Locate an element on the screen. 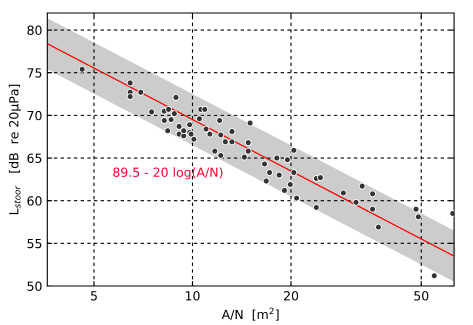 The width and height of the screenshot is (473, 325). y-tick-label: 60 is located at coordinates (34, 201).